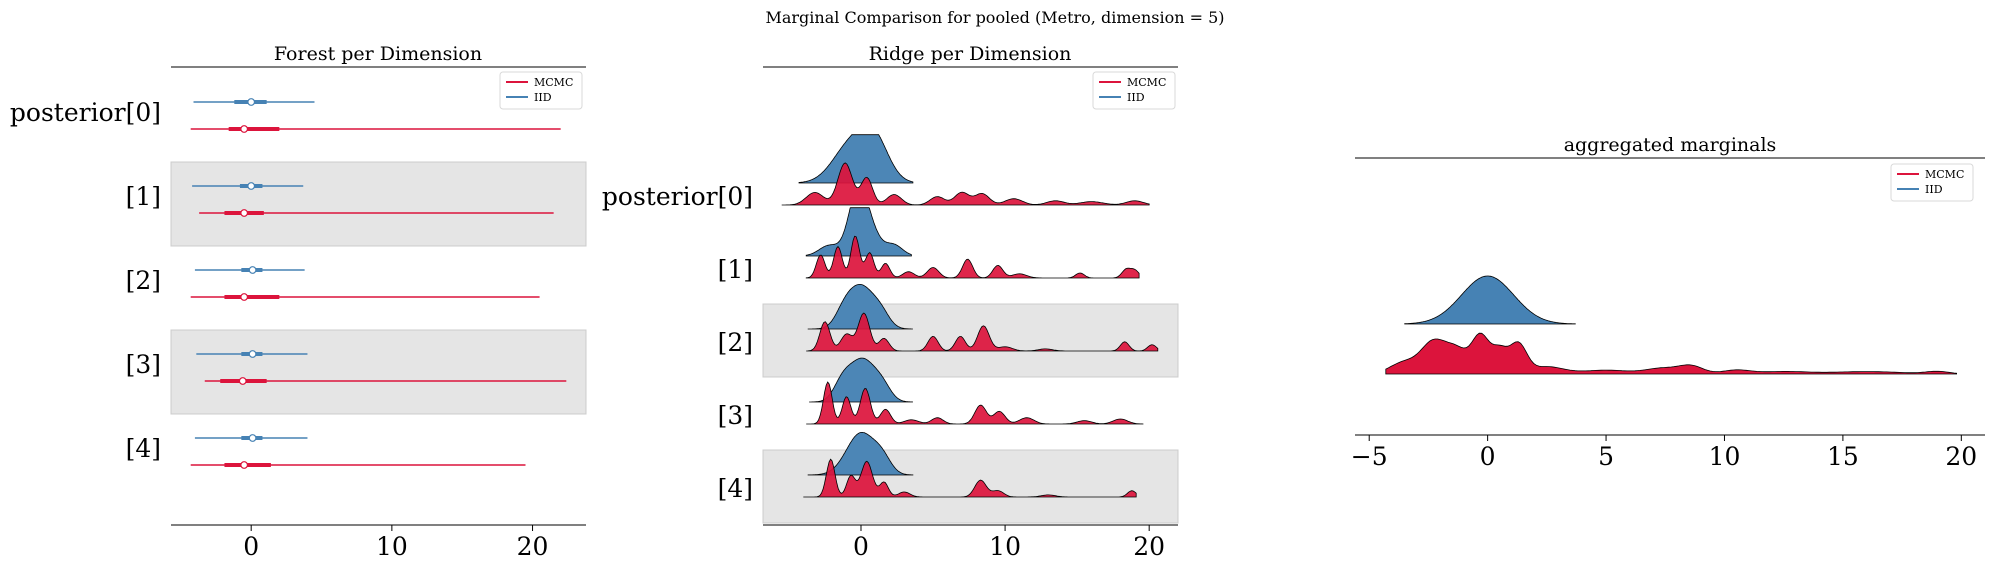  What do you see at coordinates (735, 269) in the screenshot?
I see `ridge-row-label: [1]` at bounding box center [735, 269].